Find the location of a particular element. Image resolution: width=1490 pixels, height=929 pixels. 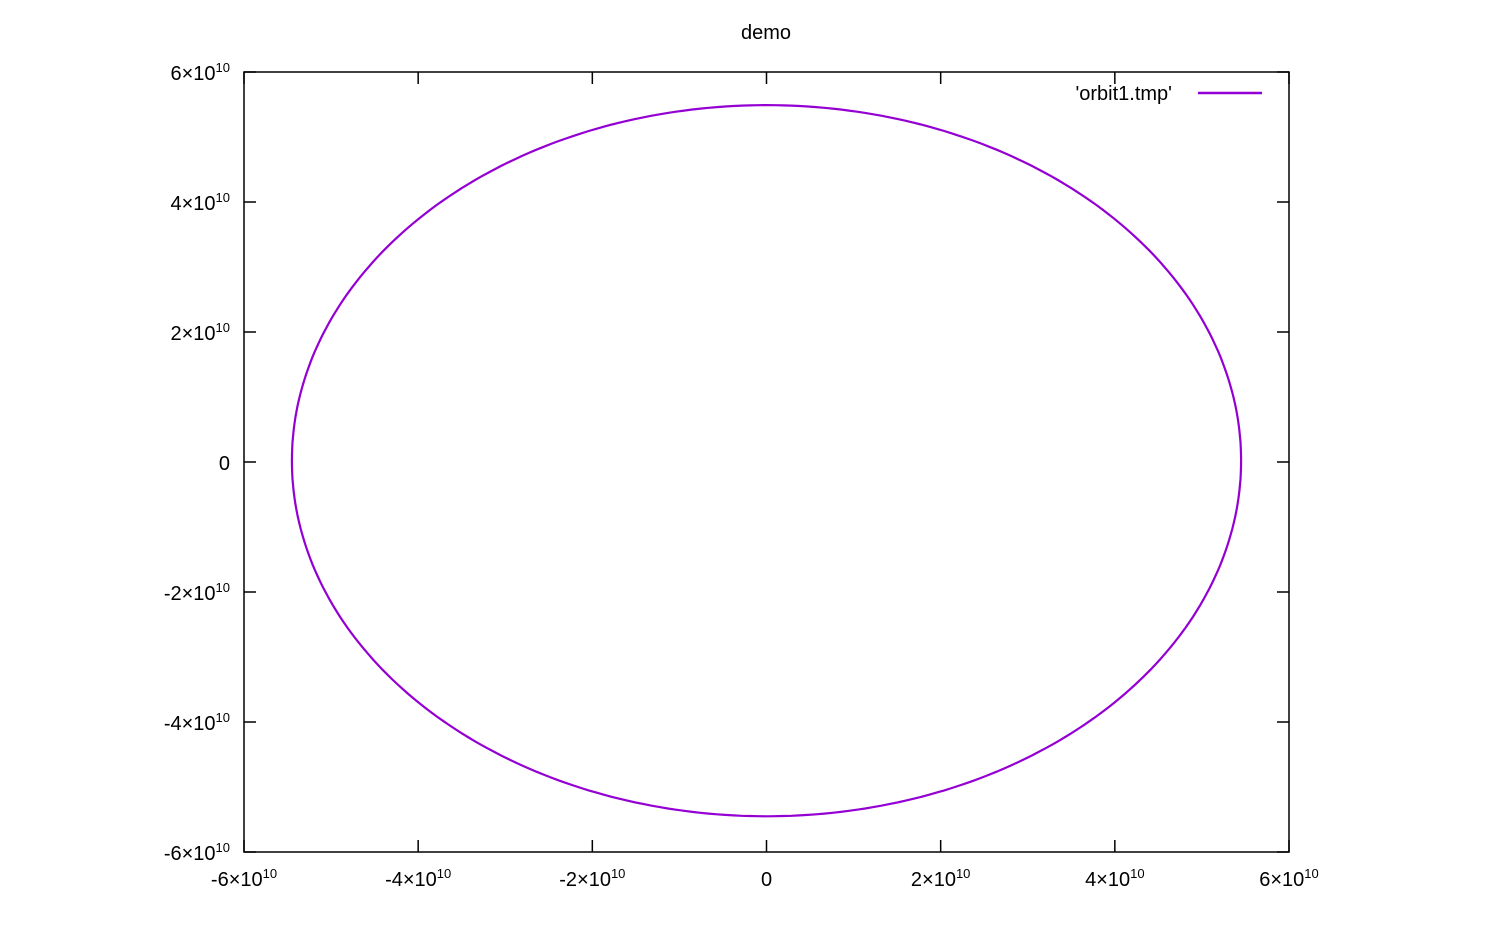

x-tick-label-2: -2×10¹⁰ is located at coordinates (592, 878).